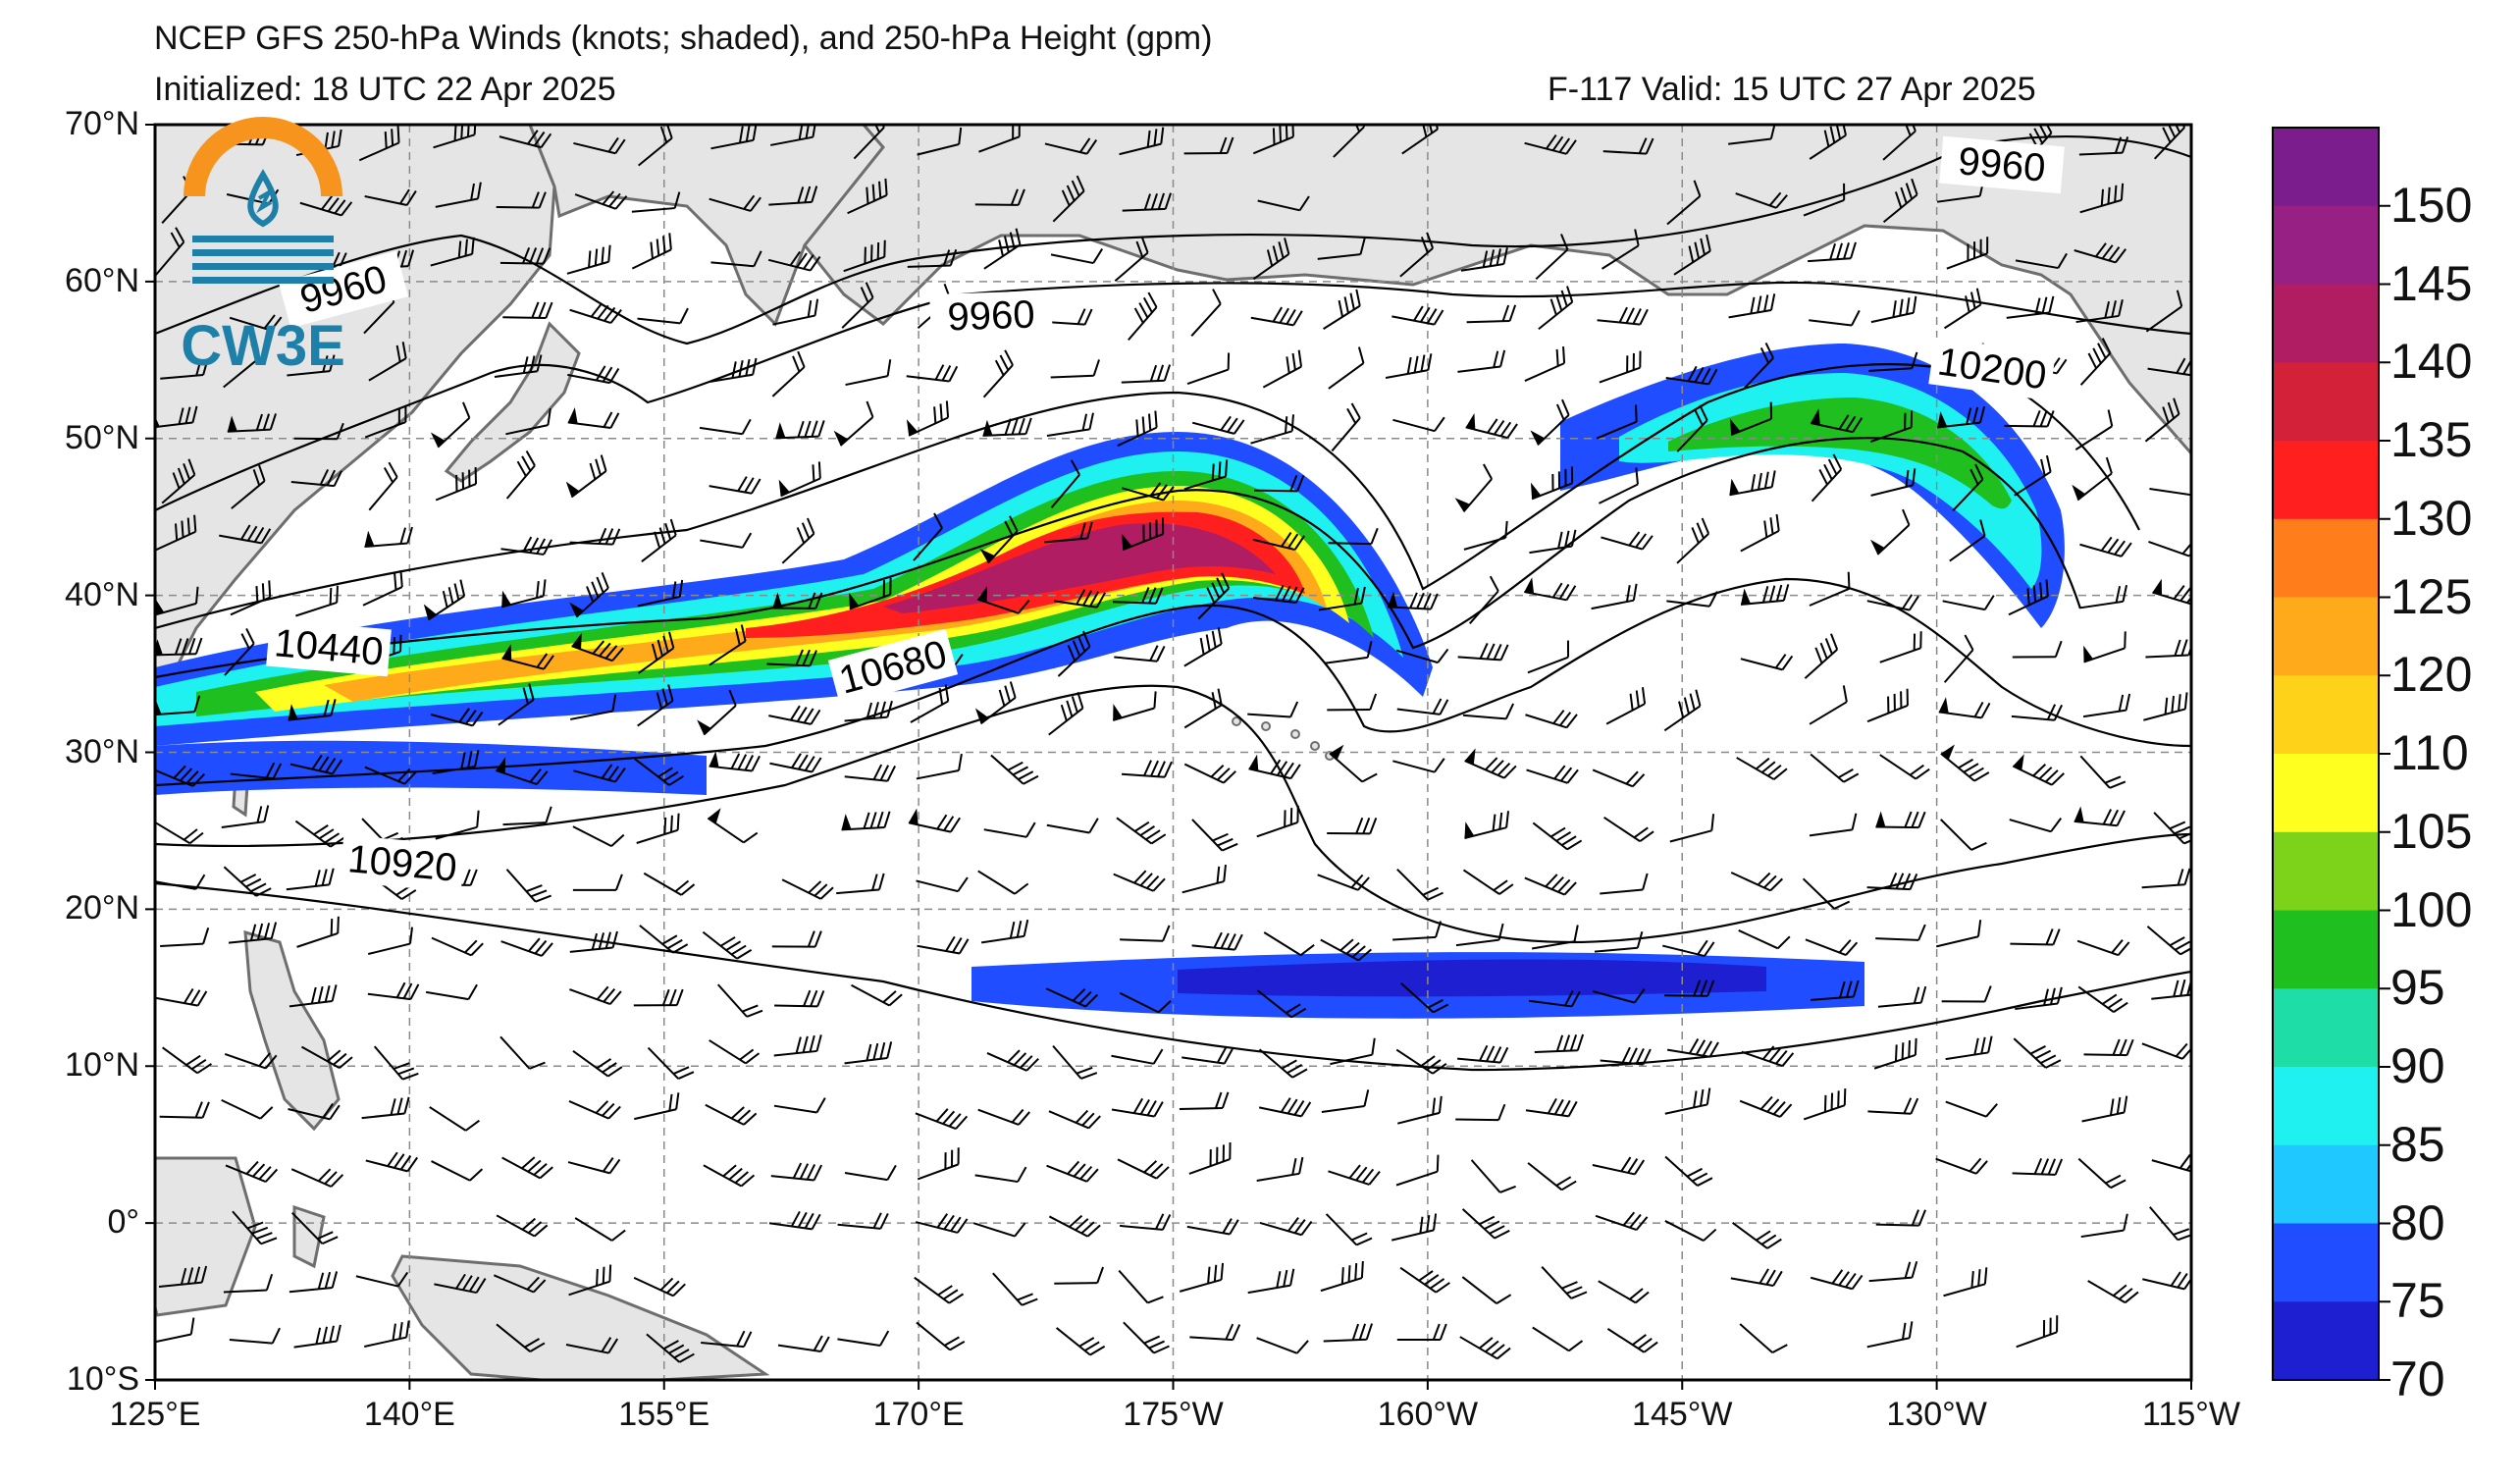  Describe the element at coordinates (123, 1223) in the screenshot. I see `lat-label: 0°` at that location.